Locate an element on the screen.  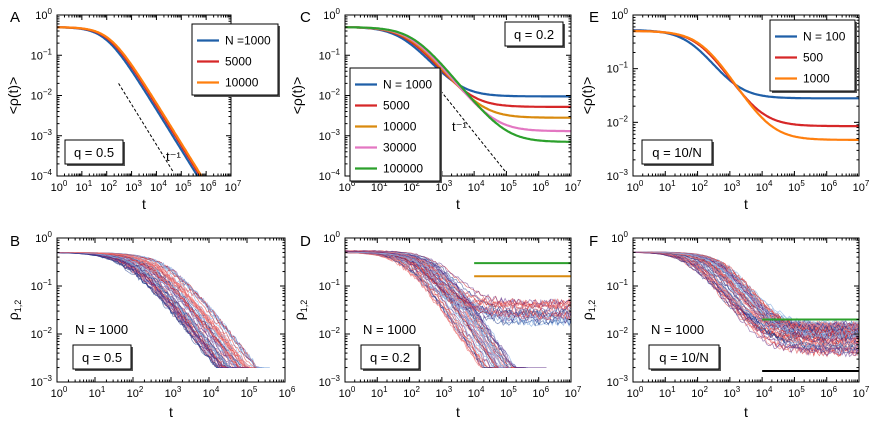
panel-letter: C is located at coordinates (305, 17).